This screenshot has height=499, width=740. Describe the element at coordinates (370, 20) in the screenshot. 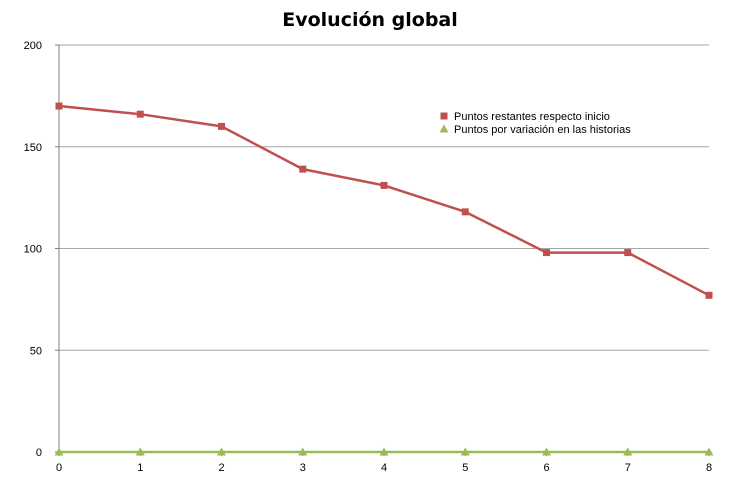

I see `chart-title: Evolución global` at that location.